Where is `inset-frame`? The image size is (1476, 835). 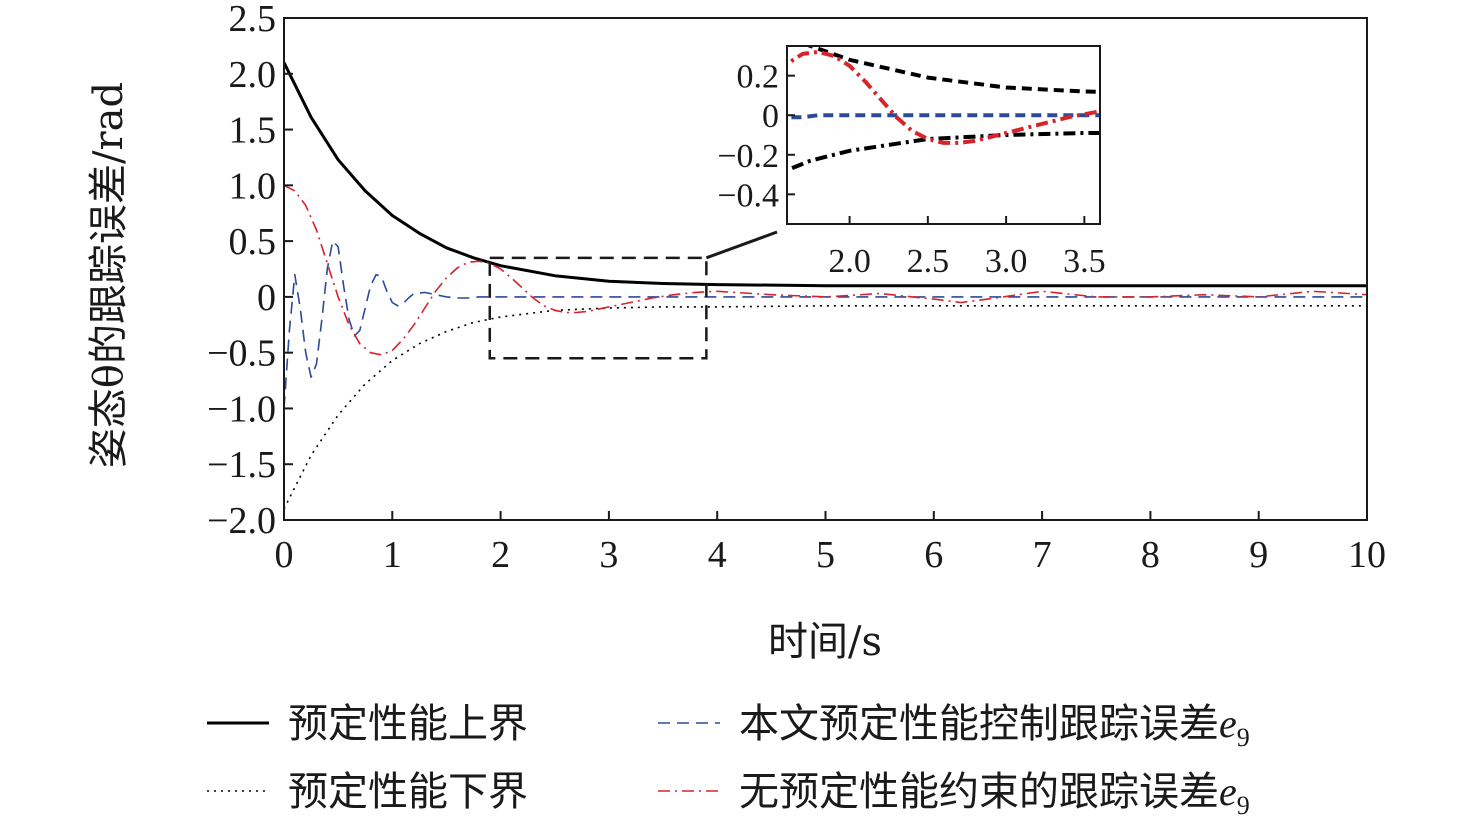
inset-frame is located at coordinates (943, 135).